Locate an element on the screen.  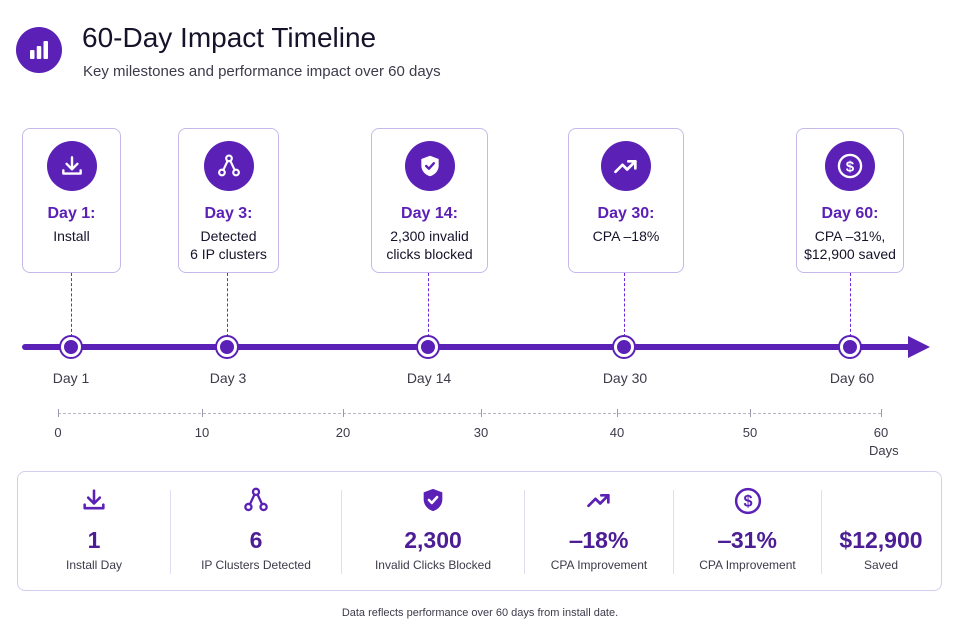
axis-tick-label: 60 is located at coordinates (881, 432).